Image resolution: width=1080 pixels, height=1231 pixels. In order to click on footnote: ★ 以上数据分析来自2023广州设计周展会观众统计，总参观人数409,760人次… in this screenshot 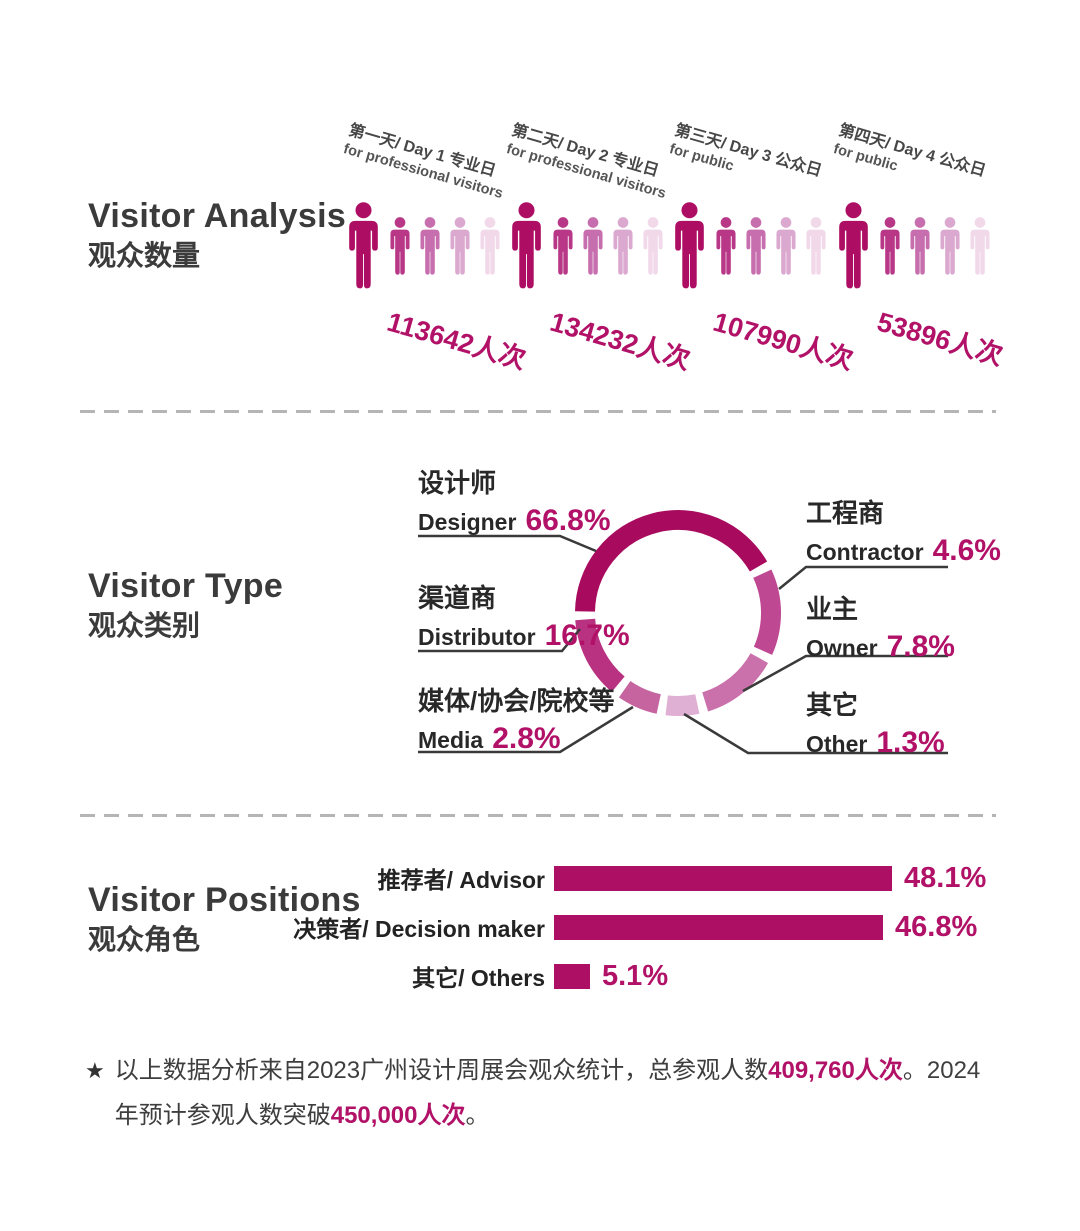, I will do `click(541, 1093)`.